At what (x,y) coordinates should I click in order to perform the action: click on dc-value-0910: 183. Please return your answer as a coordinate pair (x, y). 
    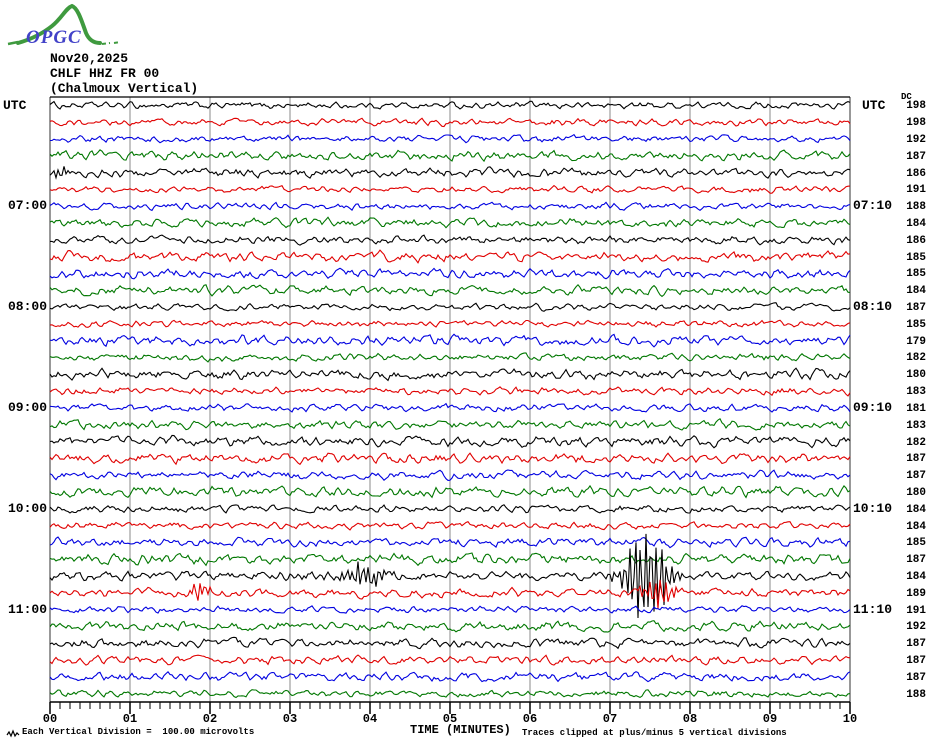
    Looking at the image, I should click on (916, 426).